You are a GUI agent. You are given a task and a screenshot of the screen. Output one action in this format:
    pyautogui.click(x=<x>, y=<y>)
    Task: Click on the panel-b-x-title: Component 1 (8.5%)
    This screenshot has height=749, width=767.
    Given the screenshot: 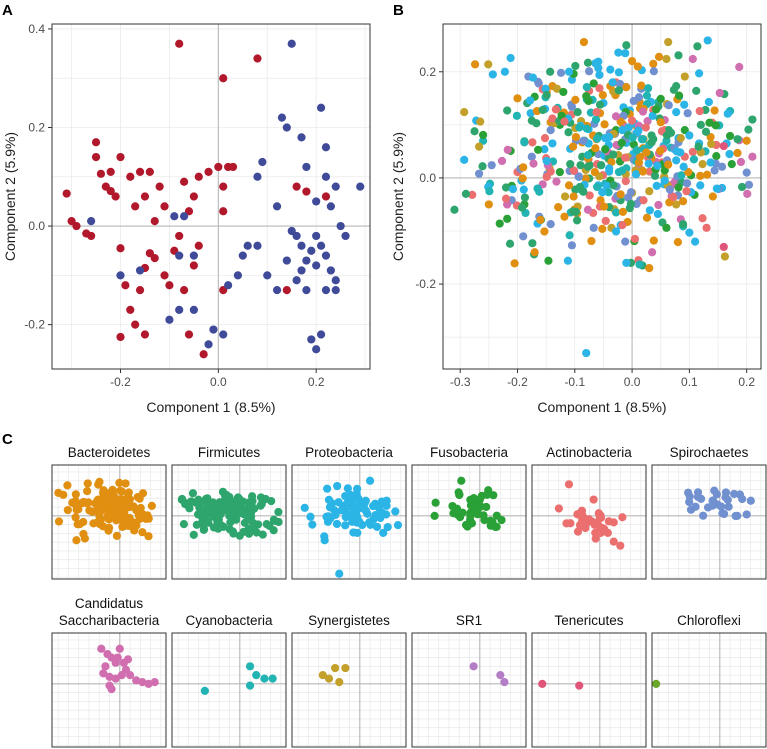 What is the action you would take?
    pyautogui.click(x=601, y=407)
    